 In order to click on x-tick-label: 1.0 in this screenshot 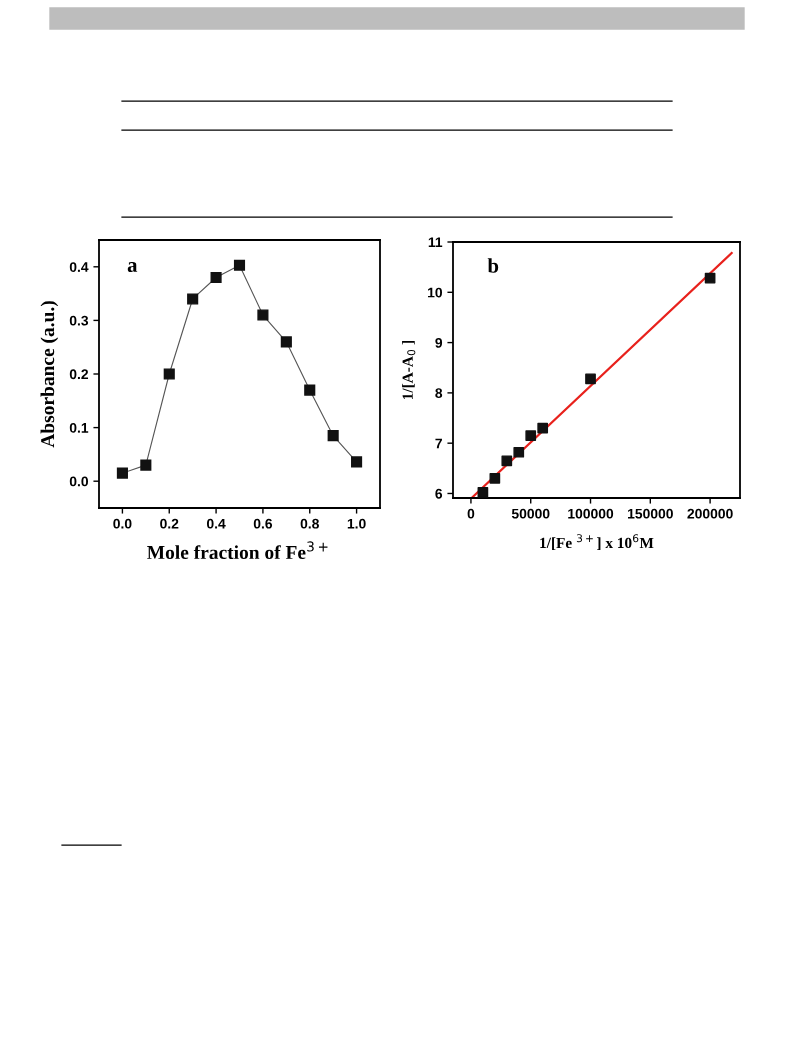, I will do `click(356, 523)`.